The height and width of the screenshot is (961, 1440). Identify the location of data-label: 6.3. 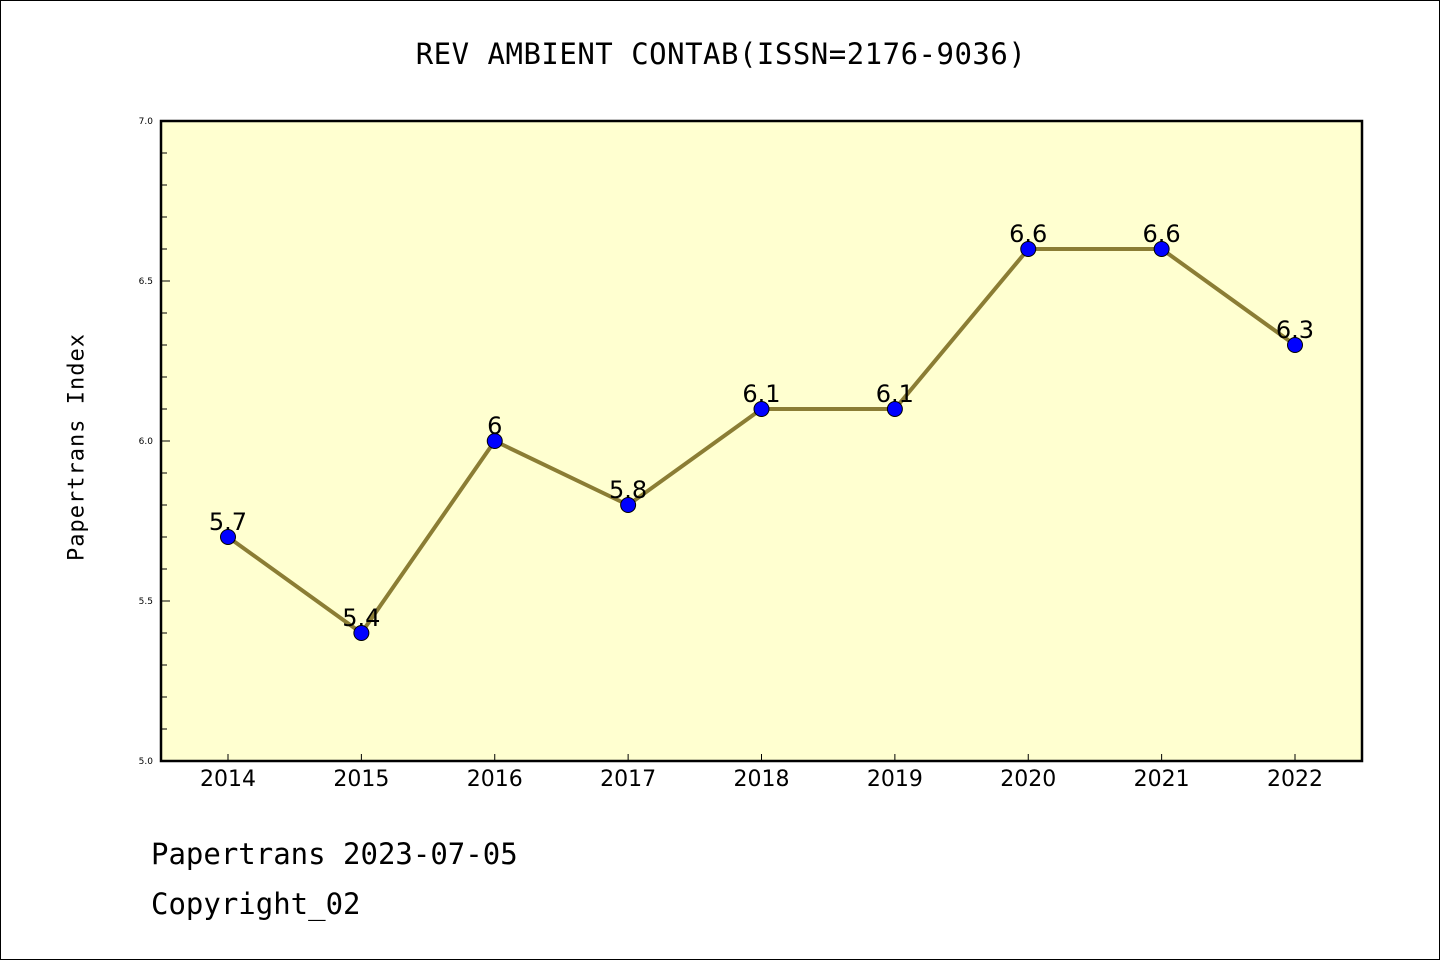
(1295, 330).